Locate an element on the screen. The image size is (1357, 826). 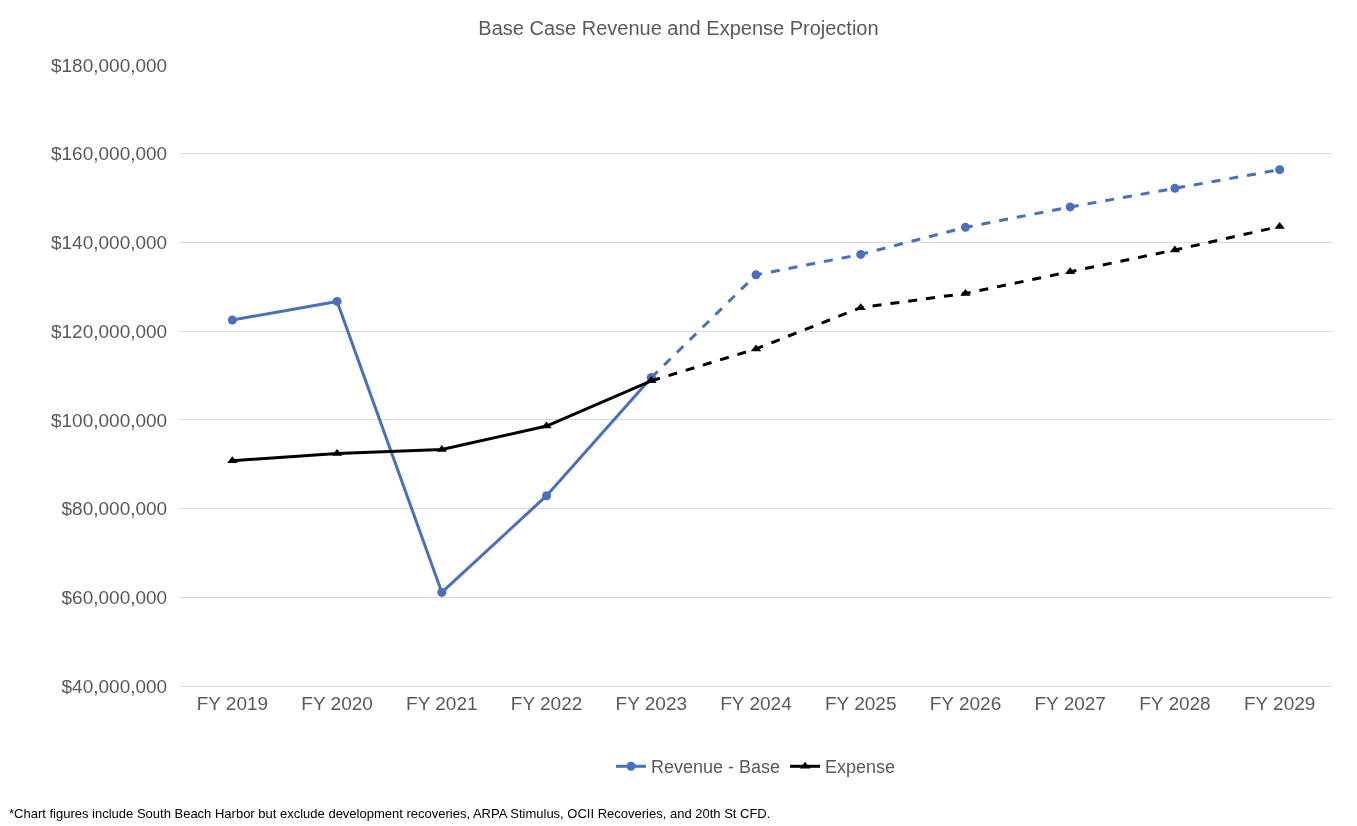
x-tick-label: FY 2020 is located at coordinates (337, 703).